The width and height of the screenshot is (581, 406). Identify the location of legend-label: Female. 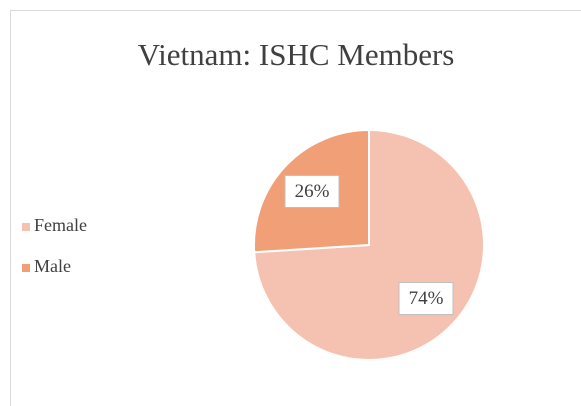
(60, 225).